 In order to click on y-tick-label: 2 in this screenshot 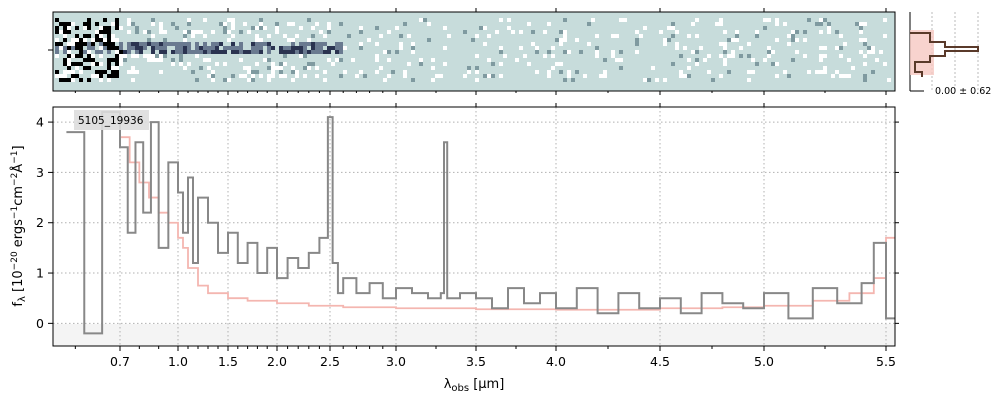, I will do `click(40, 222)`.